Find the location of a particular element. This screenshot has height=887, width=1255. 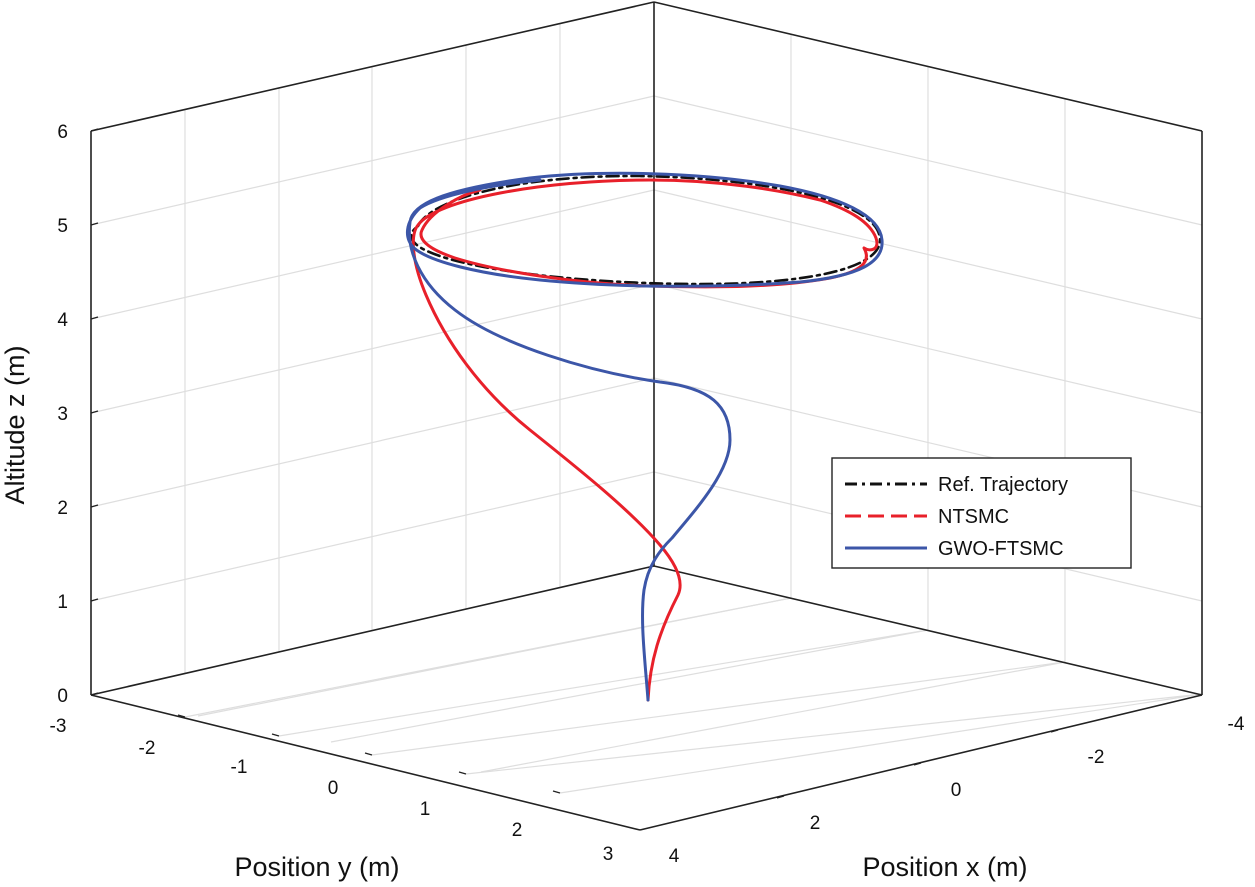

legend-item-gwo: GWO-FTSMC is located at coordinates (954, 549).